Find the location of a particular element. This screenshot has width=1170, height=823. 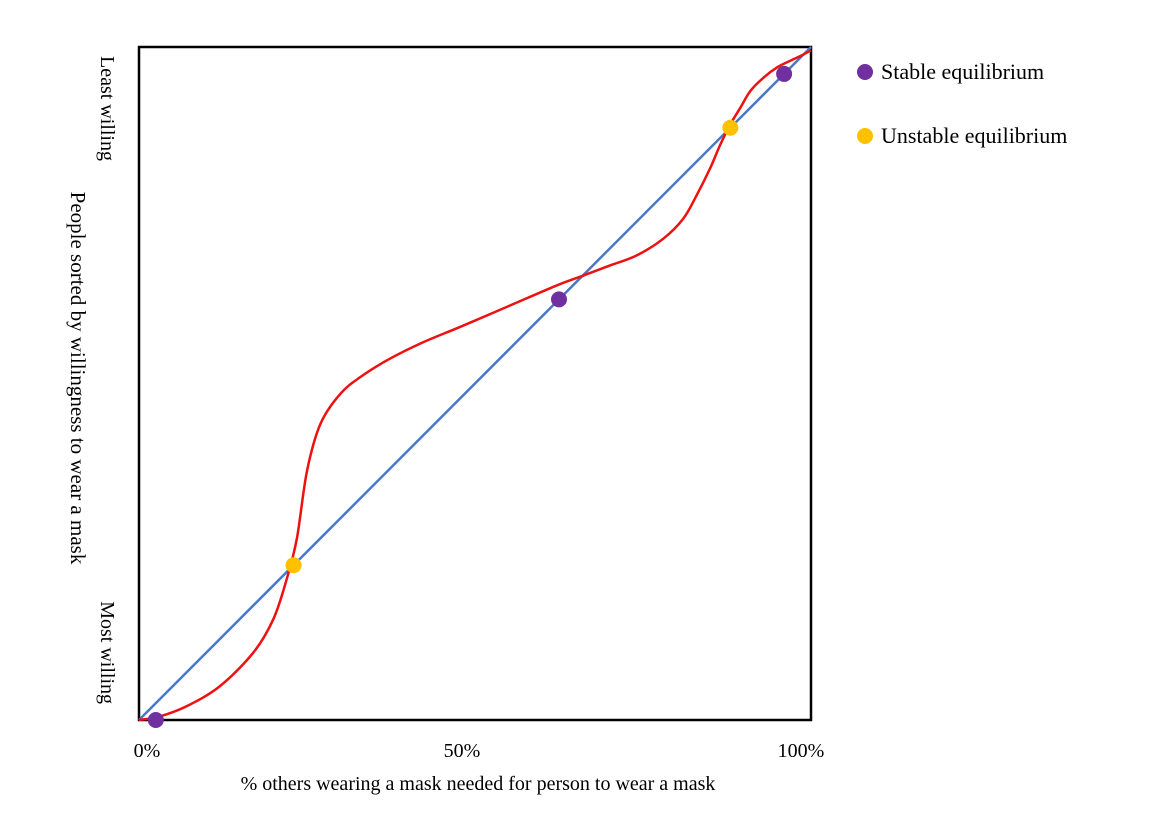

legend-marker-unstable is located at coordinates (865, 136).